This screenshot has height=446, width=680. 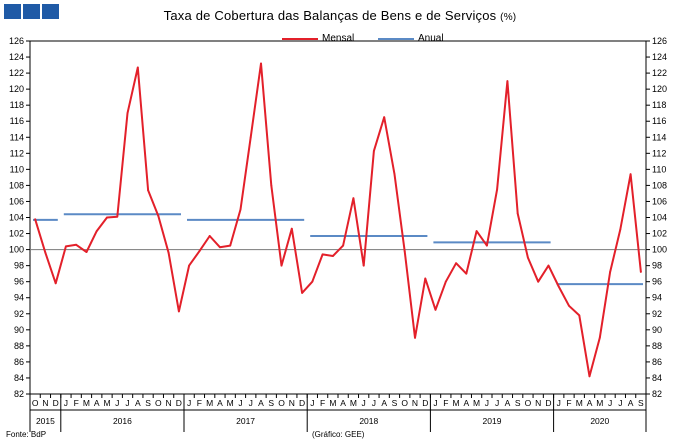 What do you see at coordinates (16, 250) in the screenshot?
I see `y-tick-label-left: 100` at bounding box center [16, 250].